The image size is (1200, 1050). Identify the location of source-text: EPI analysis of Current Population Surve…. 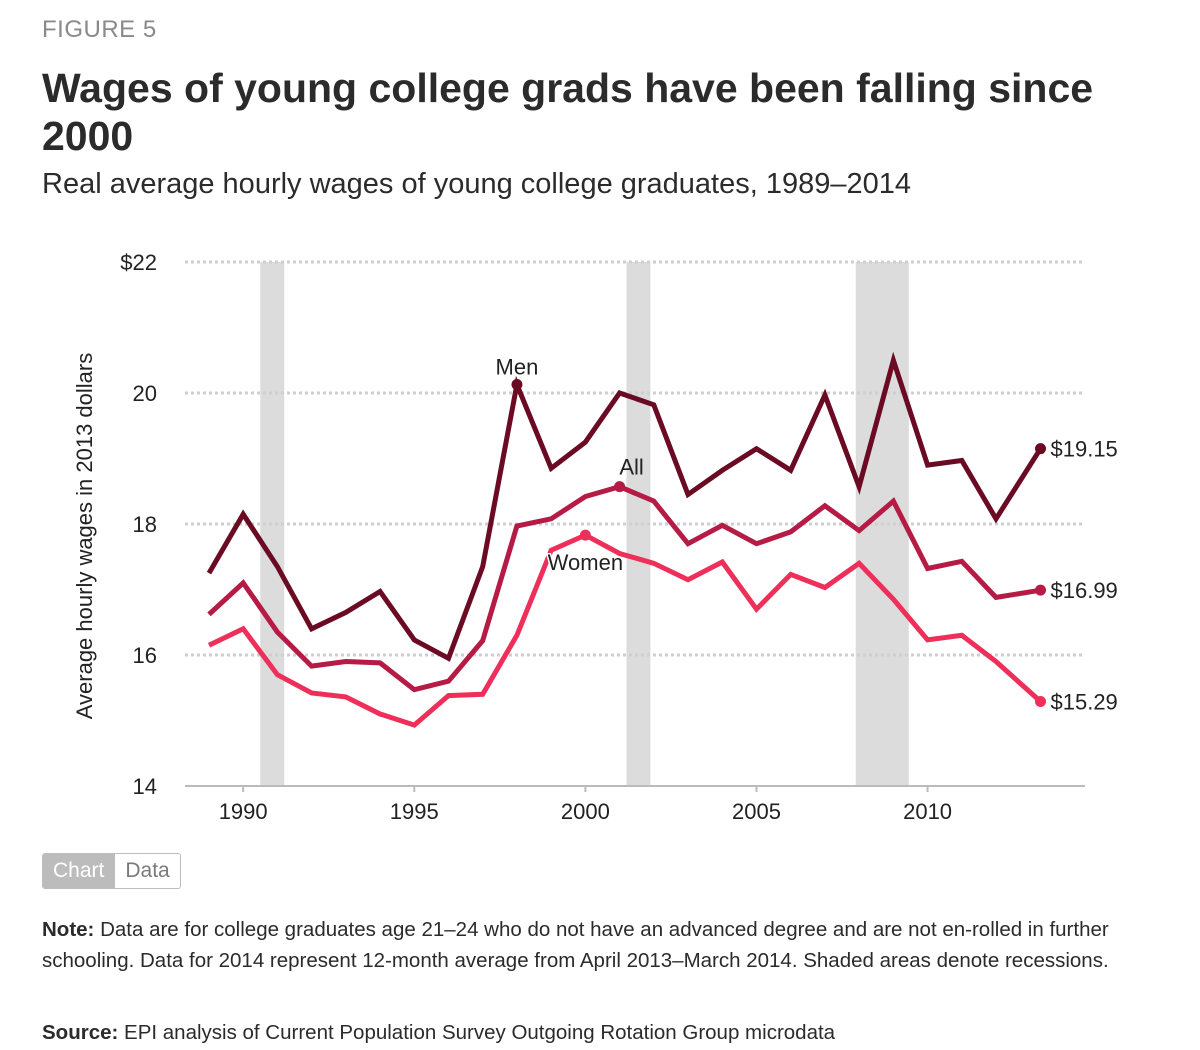
(477, 1032).